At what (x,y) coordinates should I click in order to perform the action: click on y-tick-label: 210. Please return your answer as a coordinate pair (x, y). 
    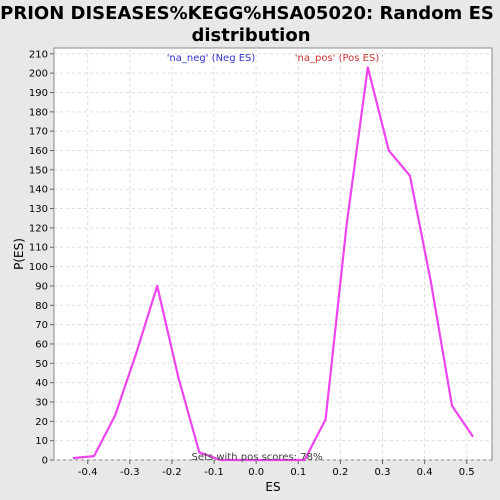
    Looking at the image, I should click on (38, 54).